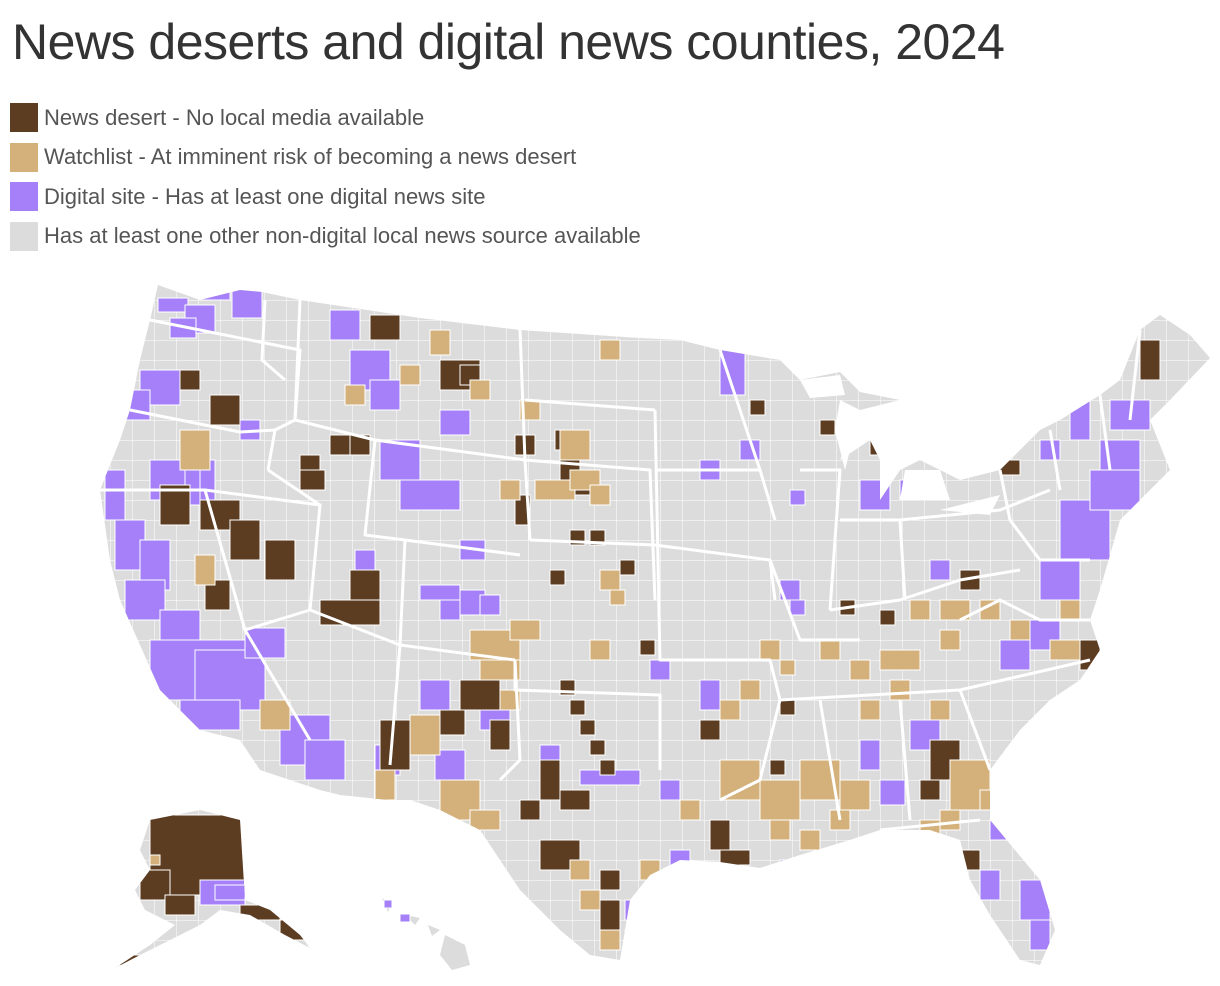 This screenshot has width=1220, height=986. I want to click on legend-label-news-desert: News desert - No local media available, so click(234, 117).